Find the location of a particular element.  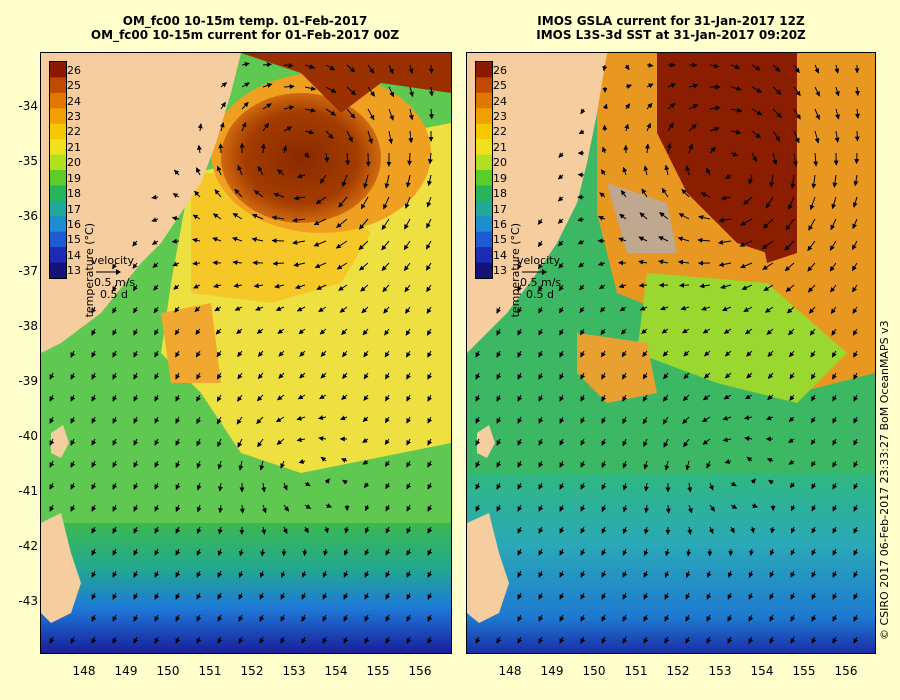

southern-cool-water is located at coordinates (671, 563).